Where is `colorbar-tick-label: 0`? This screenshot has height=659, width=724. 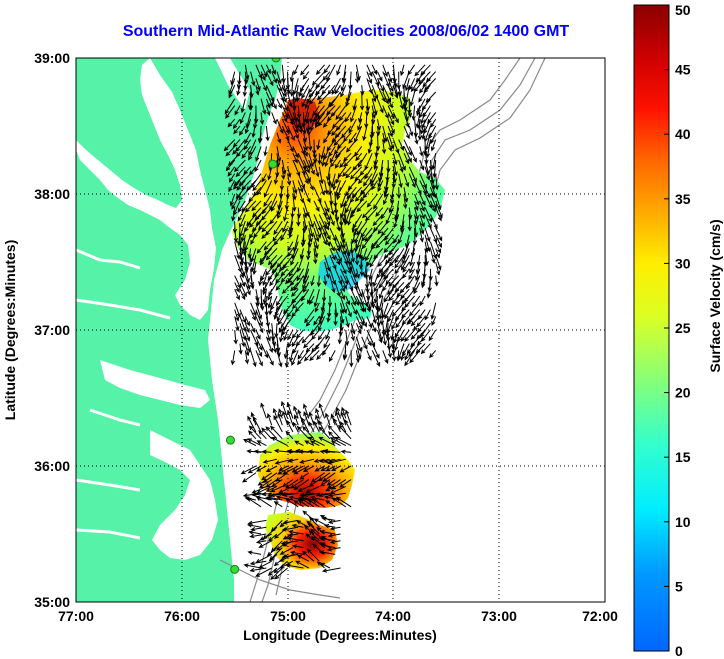 colorbar-tick-label: 0 is located at coordinates (679, 651).